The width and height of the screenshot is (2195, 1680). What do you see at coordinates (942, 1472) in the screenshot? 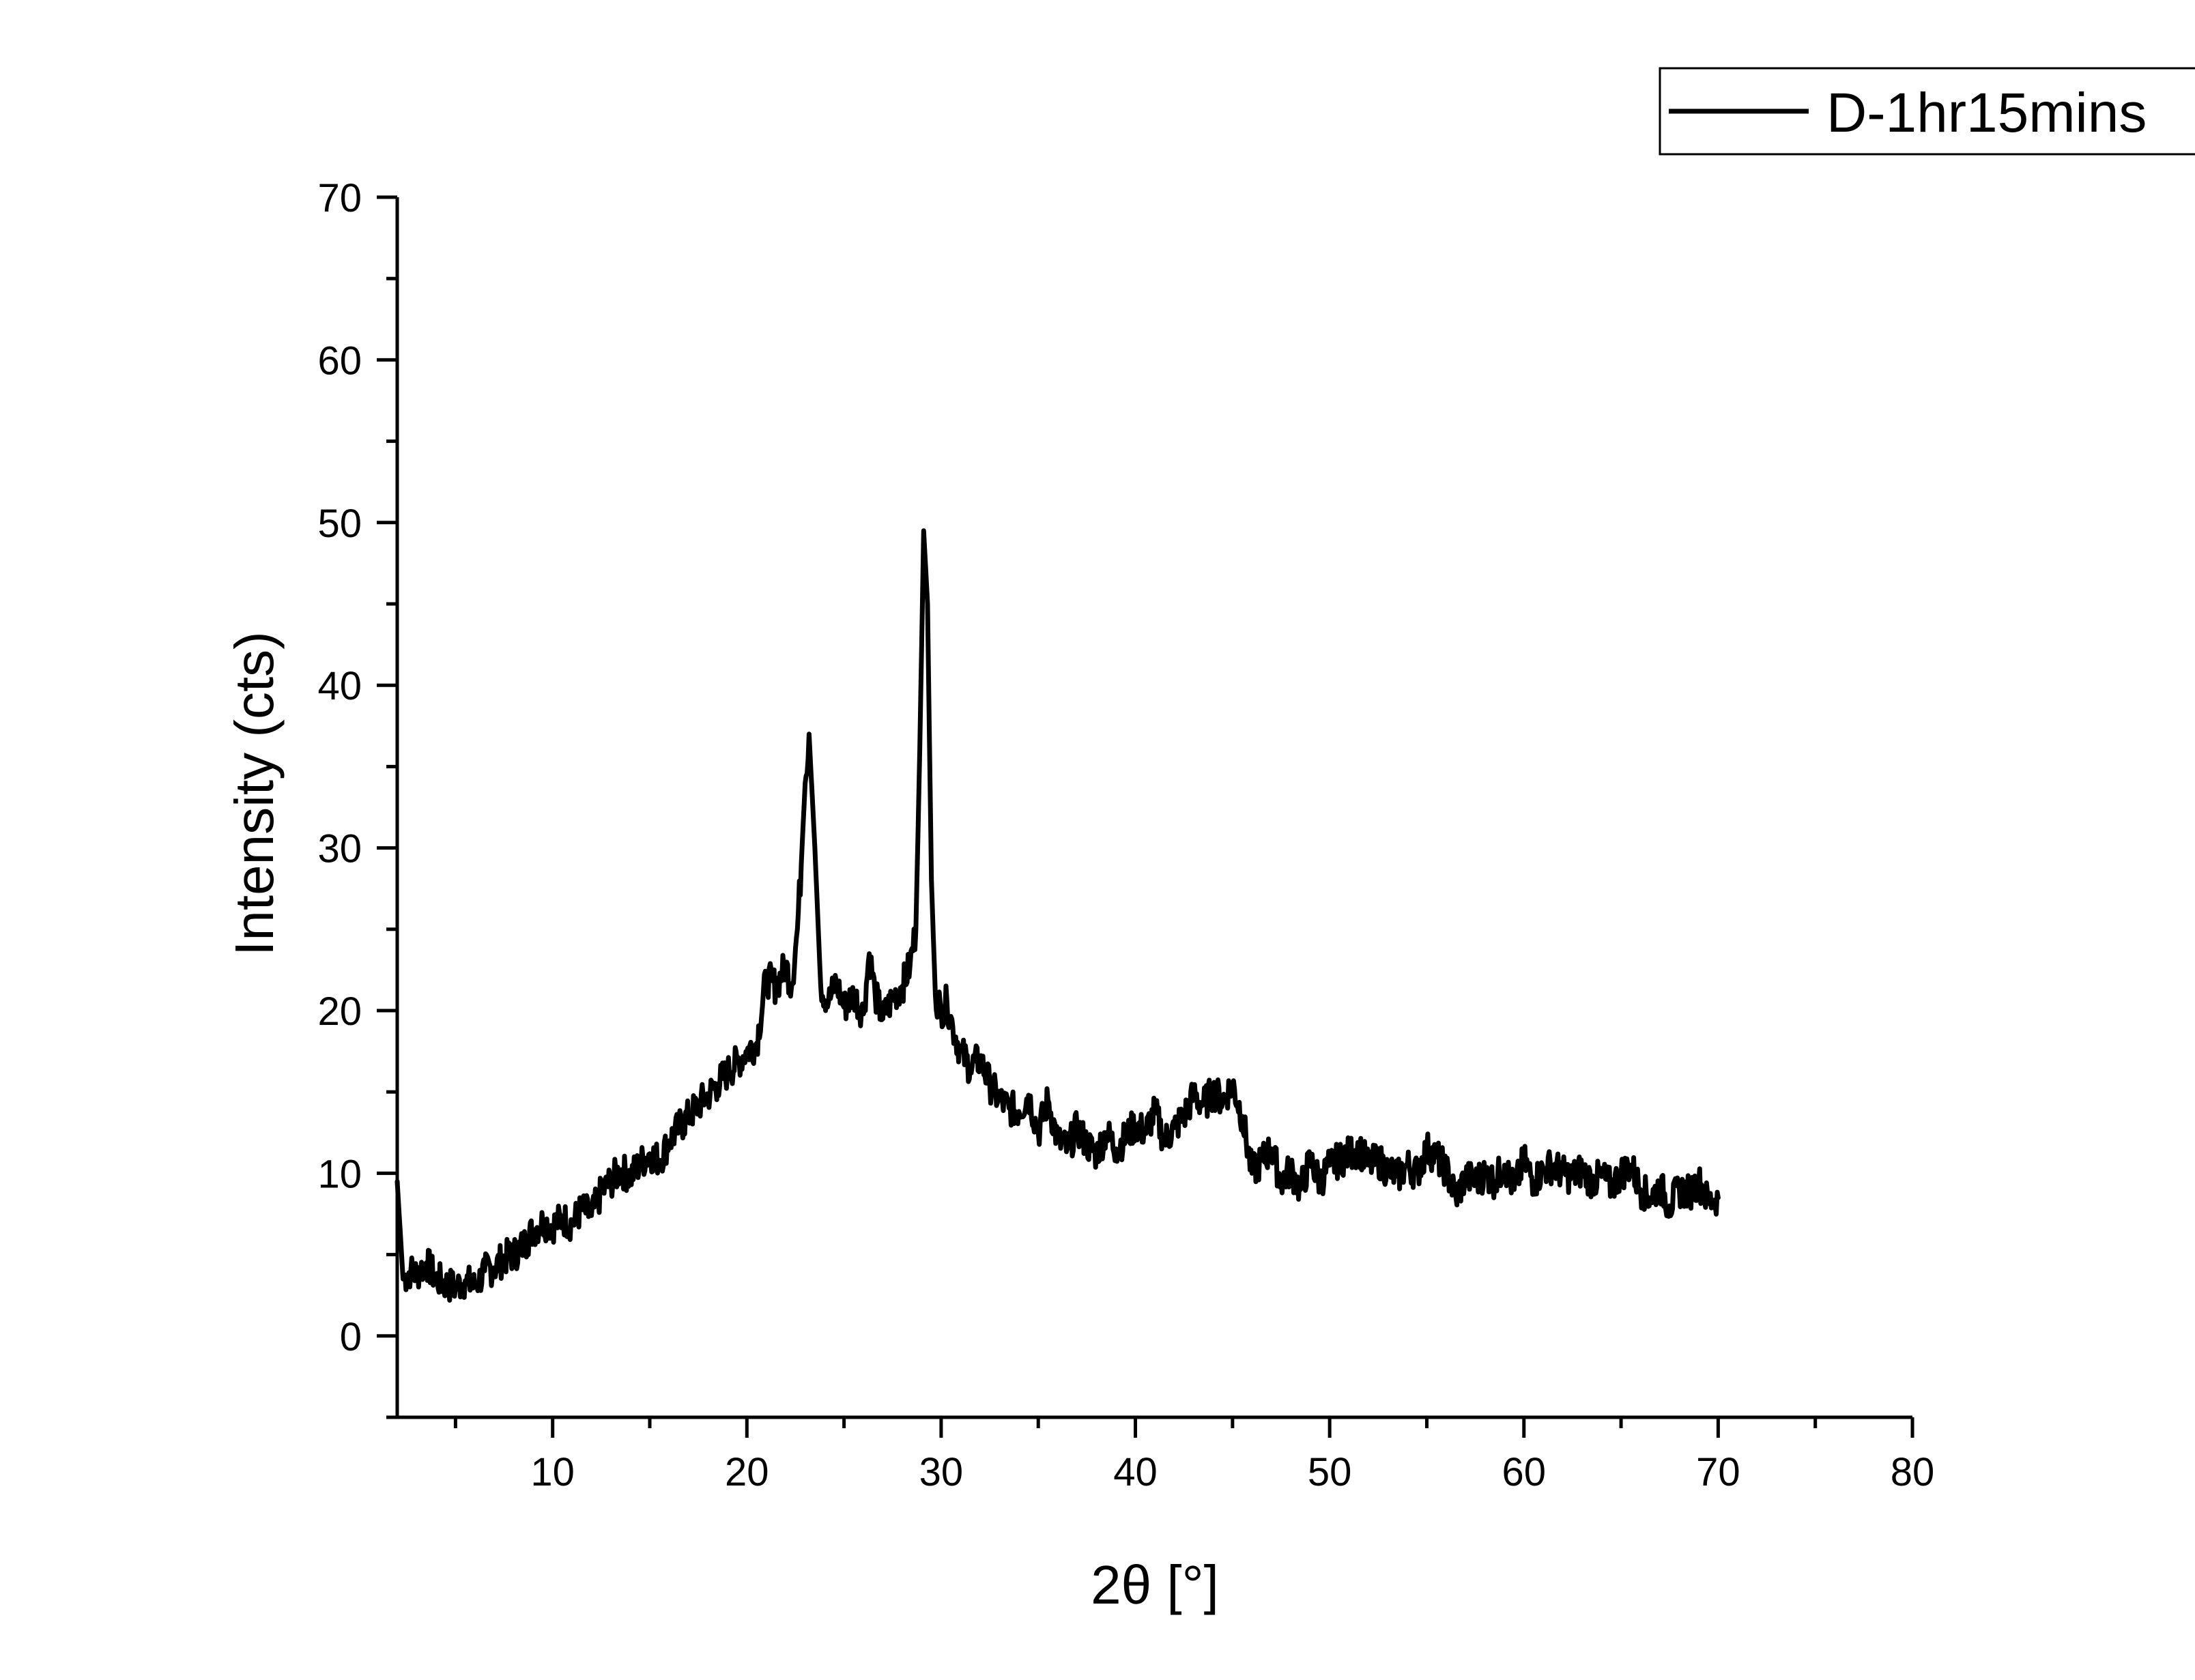
I see `x-tick-label: 30` at bounding box center [942, 1472].